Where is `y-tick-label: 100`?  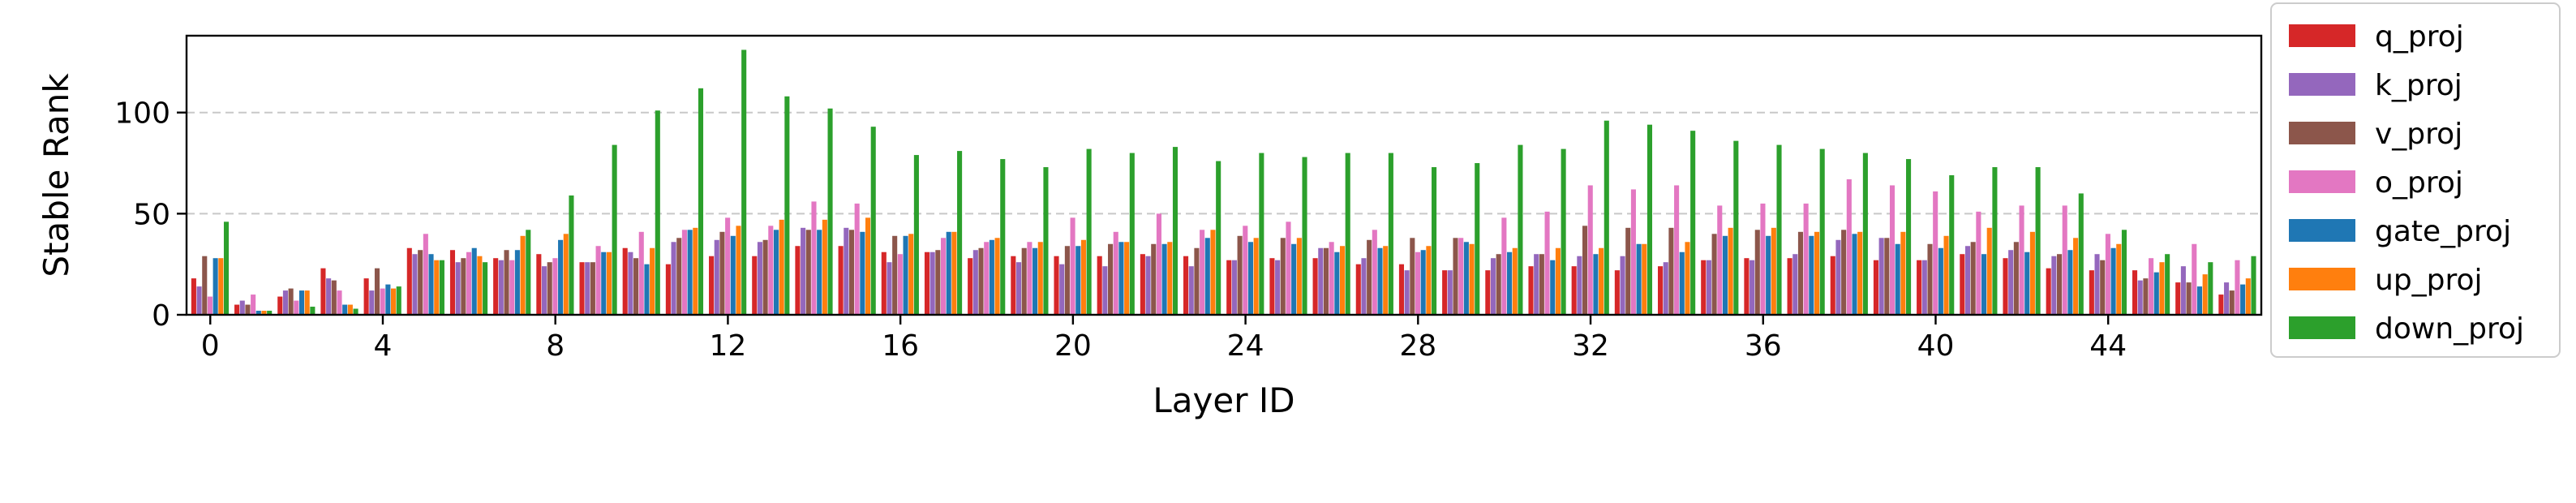 y-tick-label: 100 is located at coordinates (142, 114).